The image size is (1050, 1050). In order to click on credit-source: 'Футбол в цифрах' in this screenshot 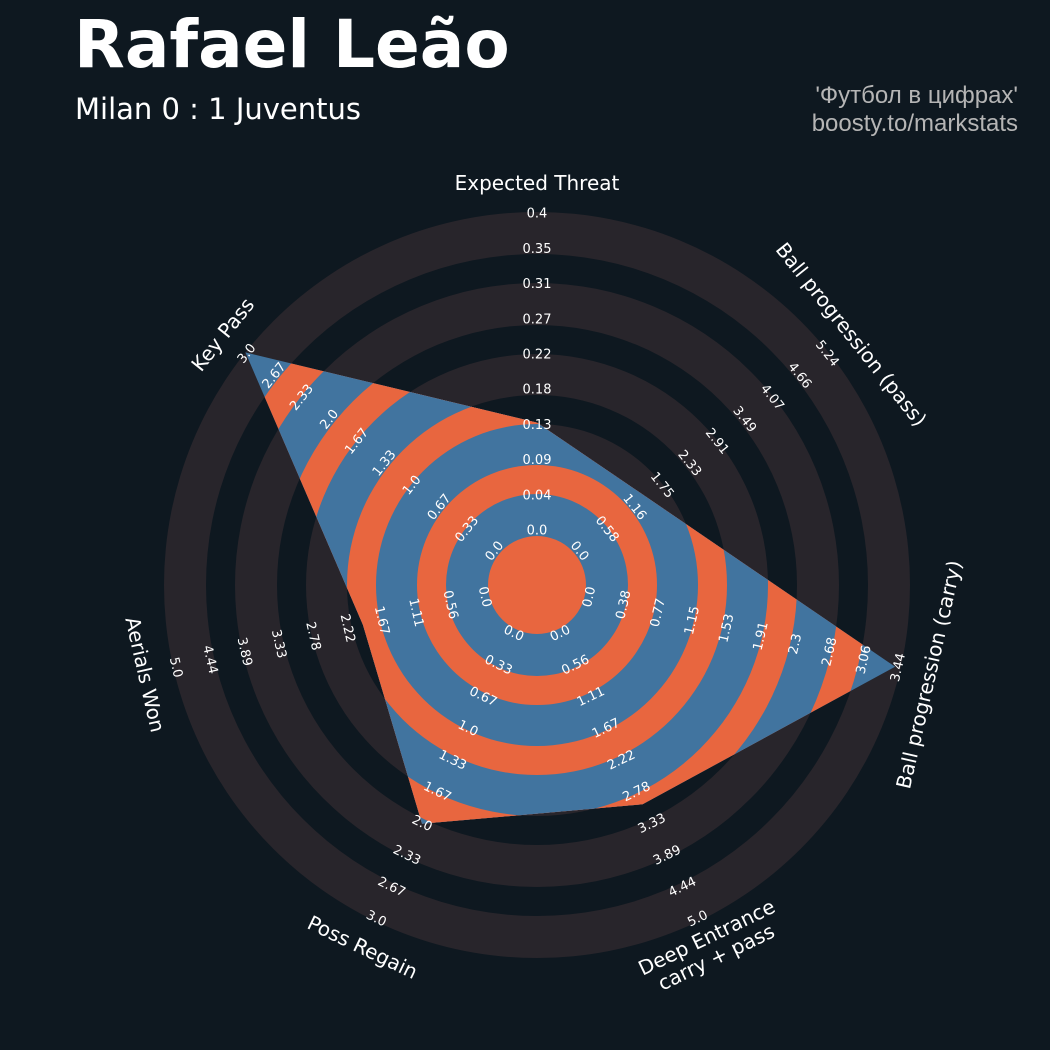, I will do `click(916, 95)`.